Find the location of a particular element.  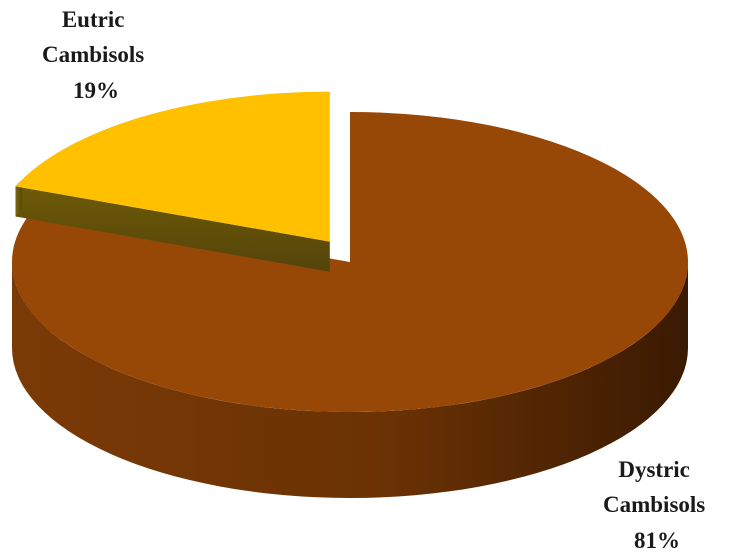

label-dystric-cambisols: Dystric Cambisols 81% is located at coordinates (657, 505).